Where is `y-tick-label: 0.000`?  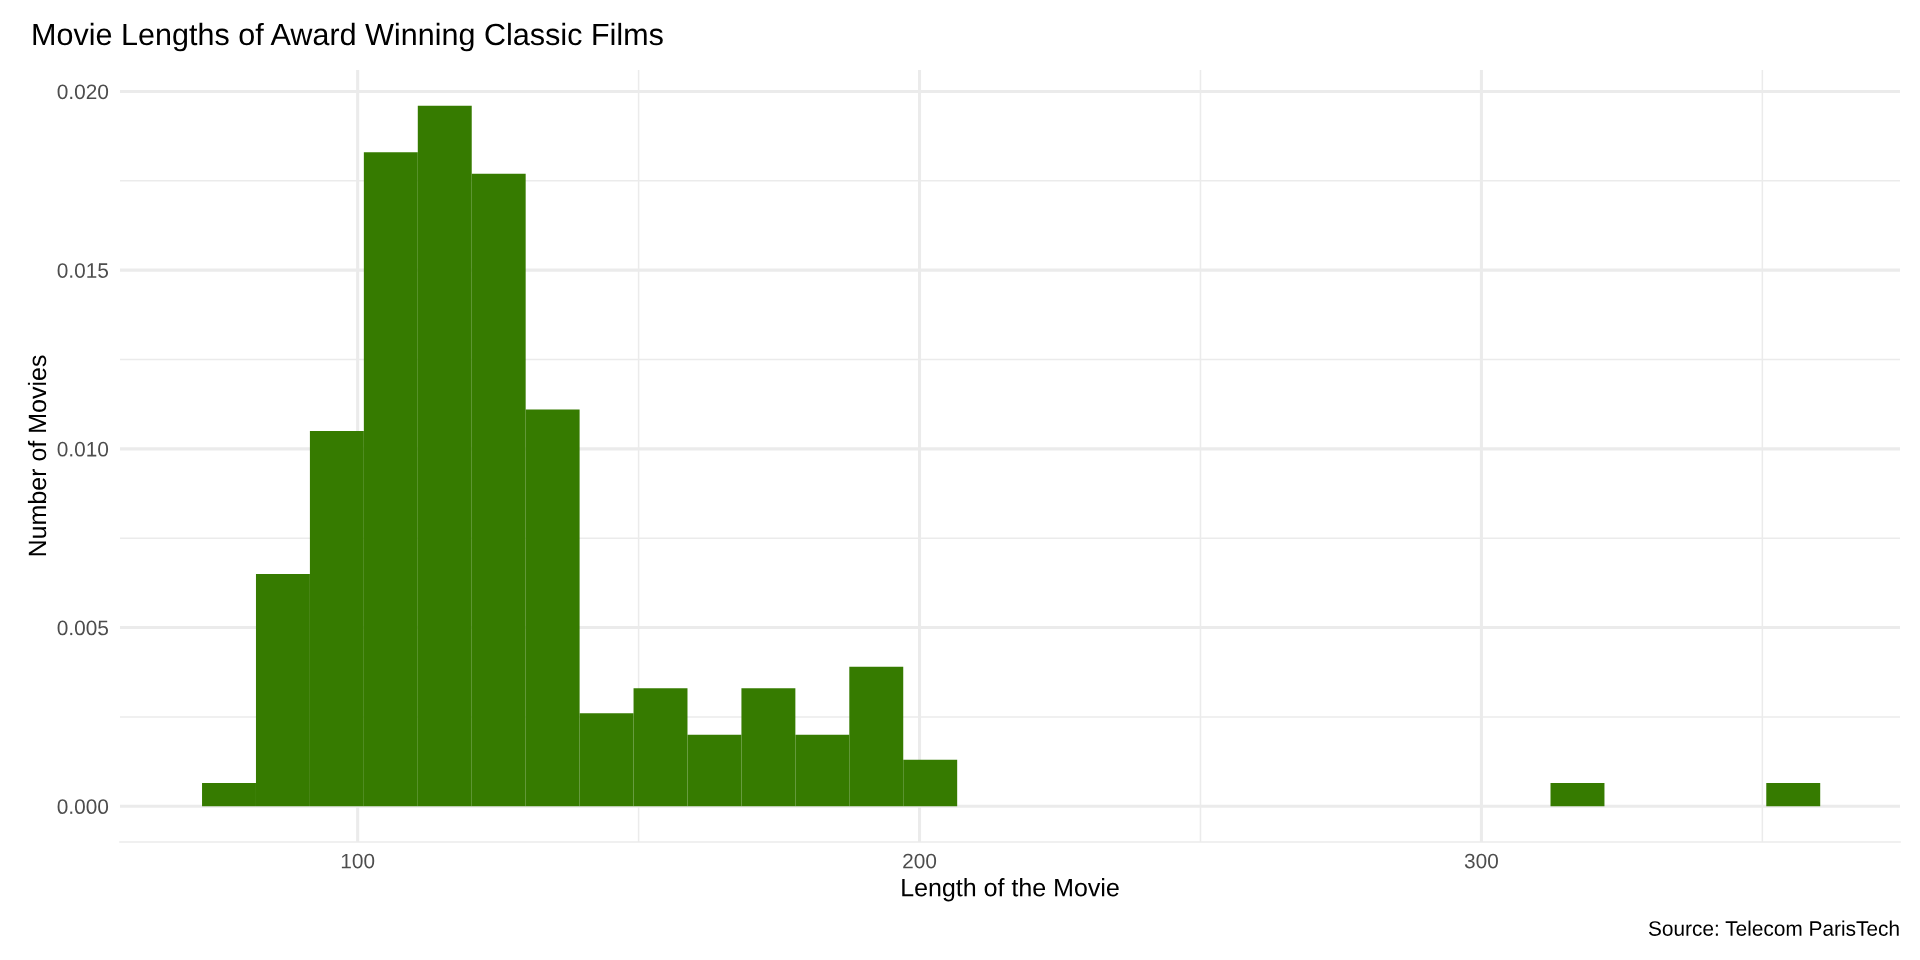 y-tick-label: 0.000 is located at coordinates (83, 807).